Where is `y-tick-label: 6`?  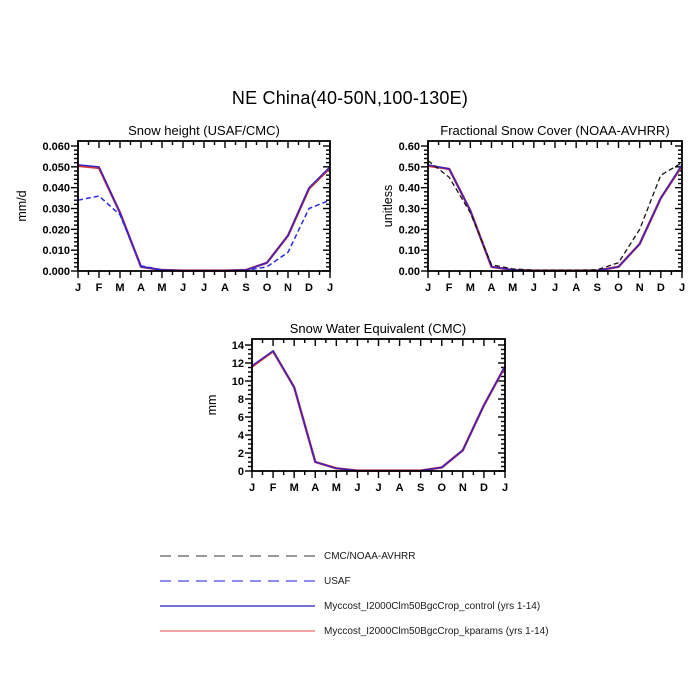 y-tick-label: 6 is located at coordinates (241, 418).